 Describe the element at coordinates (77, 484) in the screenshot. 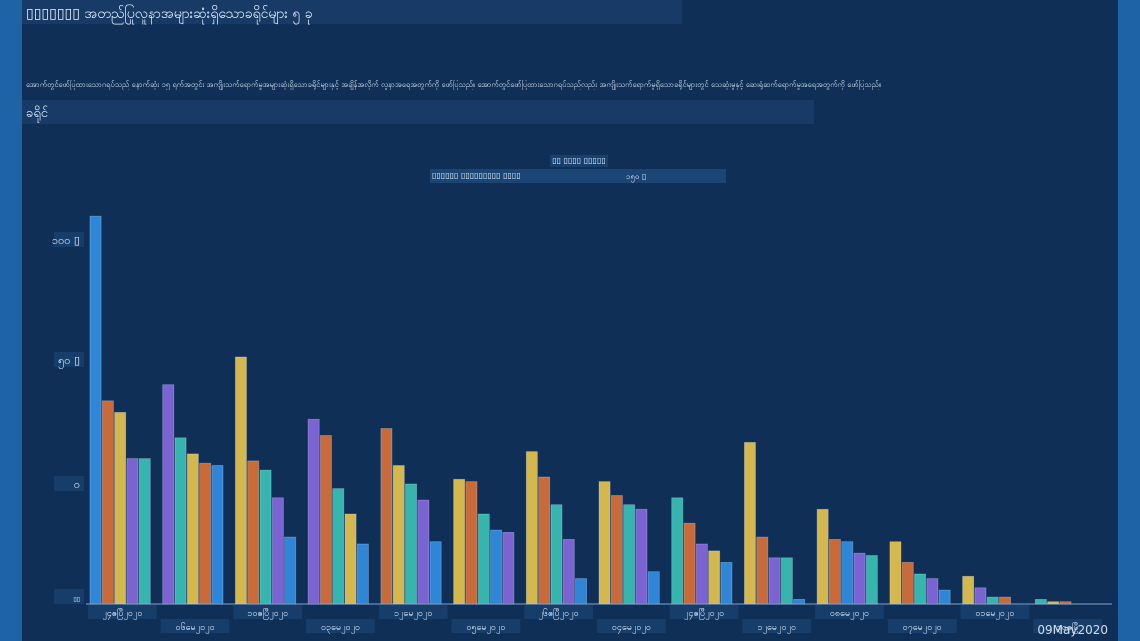

I see `y-tick-label: ဝ` at that location.